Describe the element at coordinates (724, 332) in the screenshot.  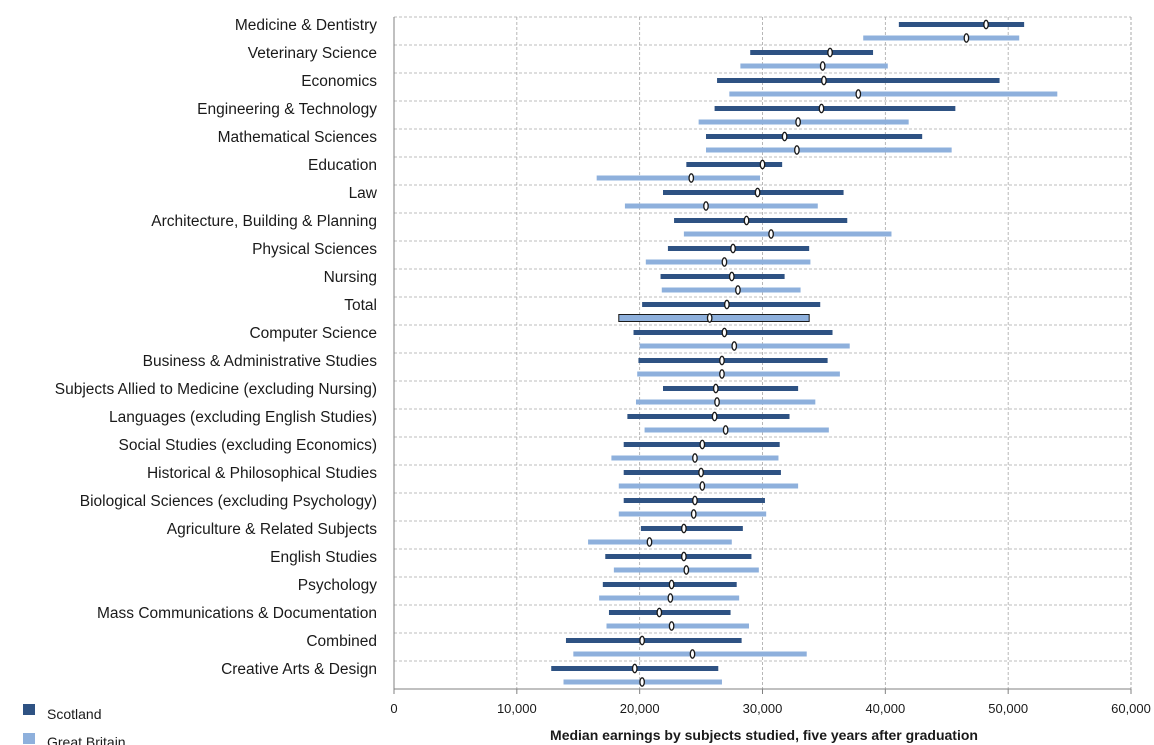
I see `median-marker-scotland-computer-science` at that location.